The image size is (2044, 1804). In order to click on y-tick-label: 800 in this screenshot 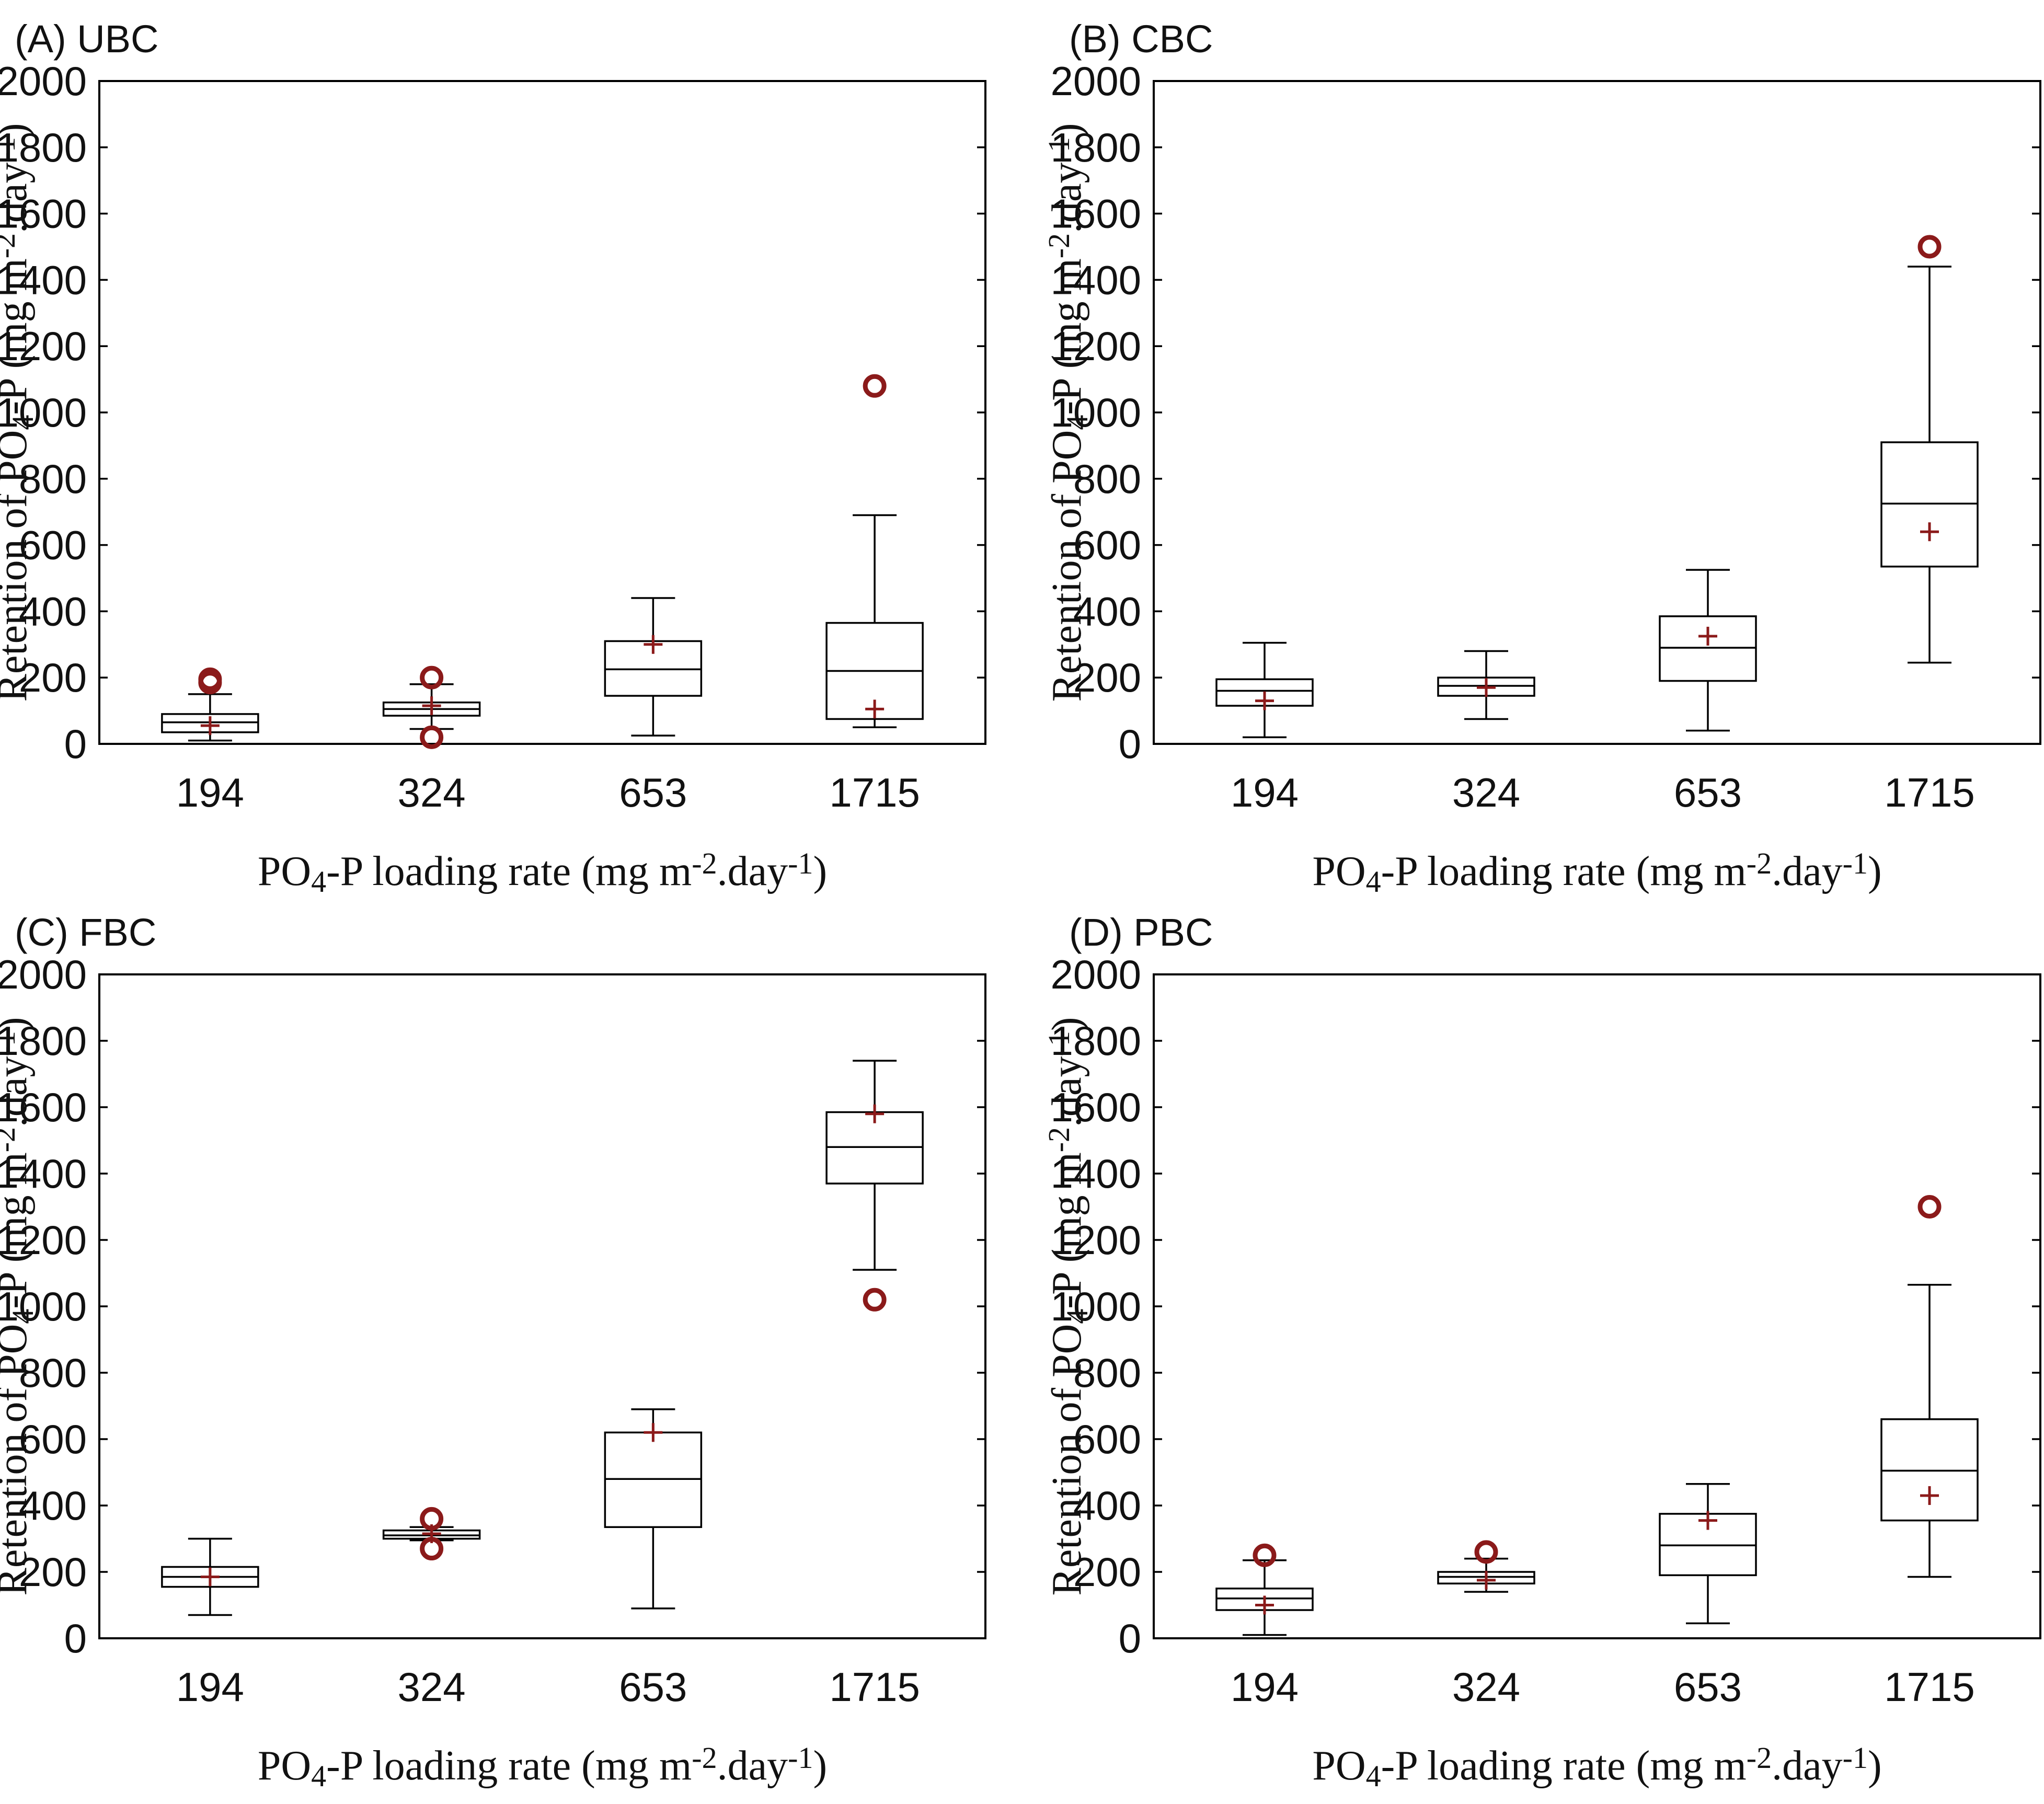, I will do `click(1107, 479)`.